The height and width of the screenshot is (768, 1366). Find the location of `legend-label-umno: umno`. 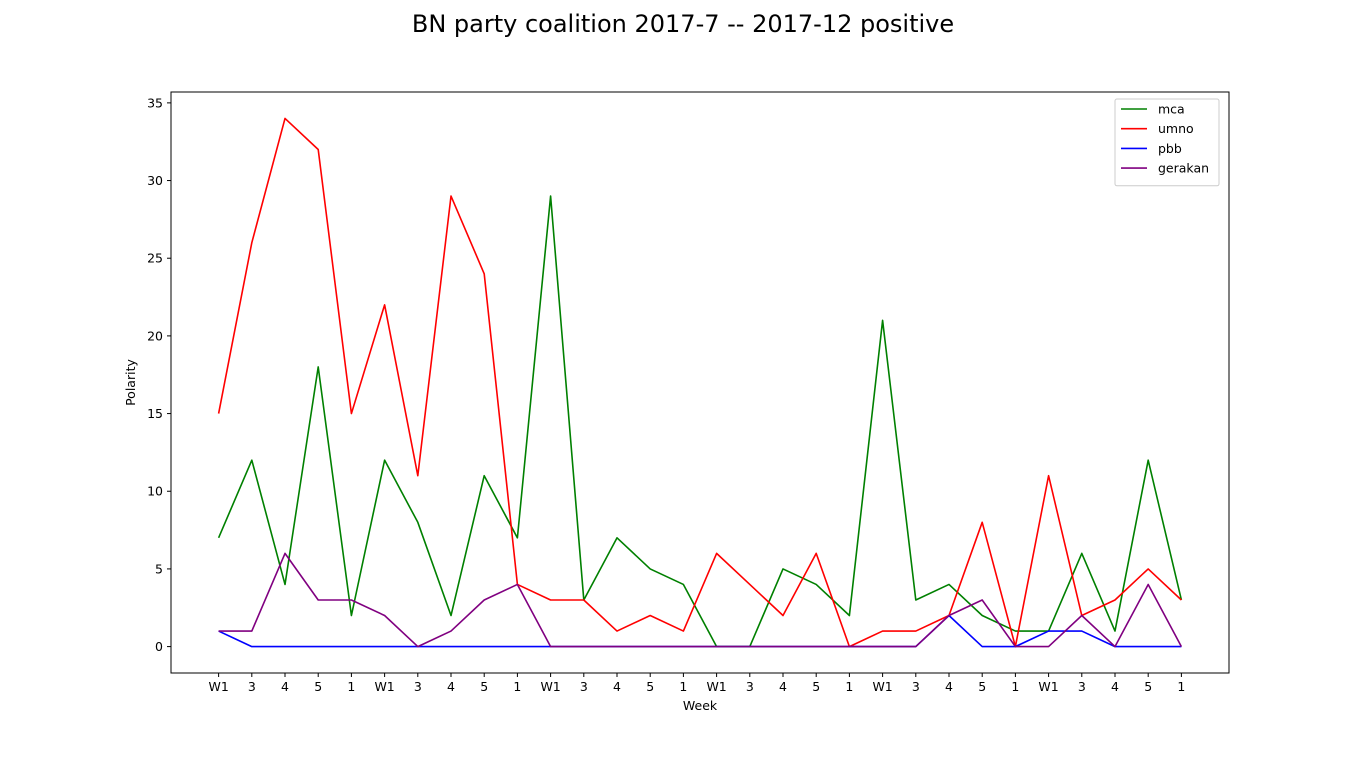

legend-label-umno: umno is located at coordinates (1176, 128).